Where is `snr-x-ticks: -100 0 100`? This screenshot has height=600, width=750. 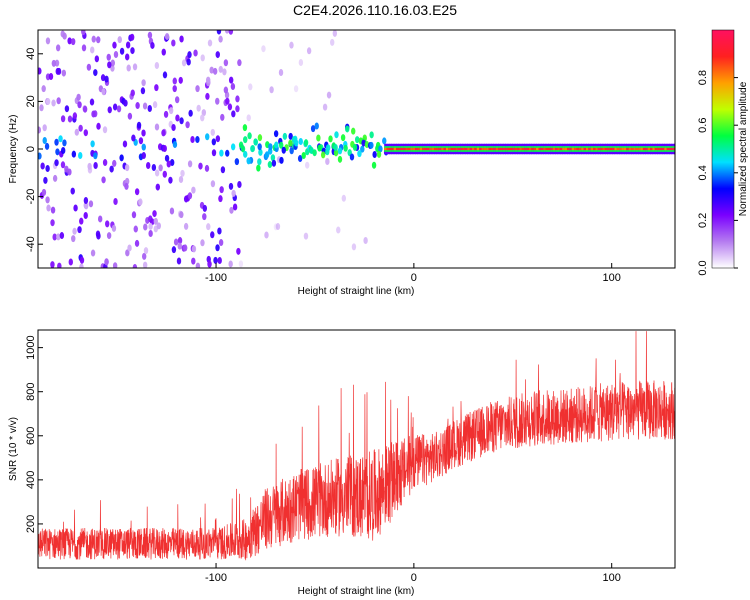 snr-x-ticks: -100 0 100 is located at coordinates (413, 573).